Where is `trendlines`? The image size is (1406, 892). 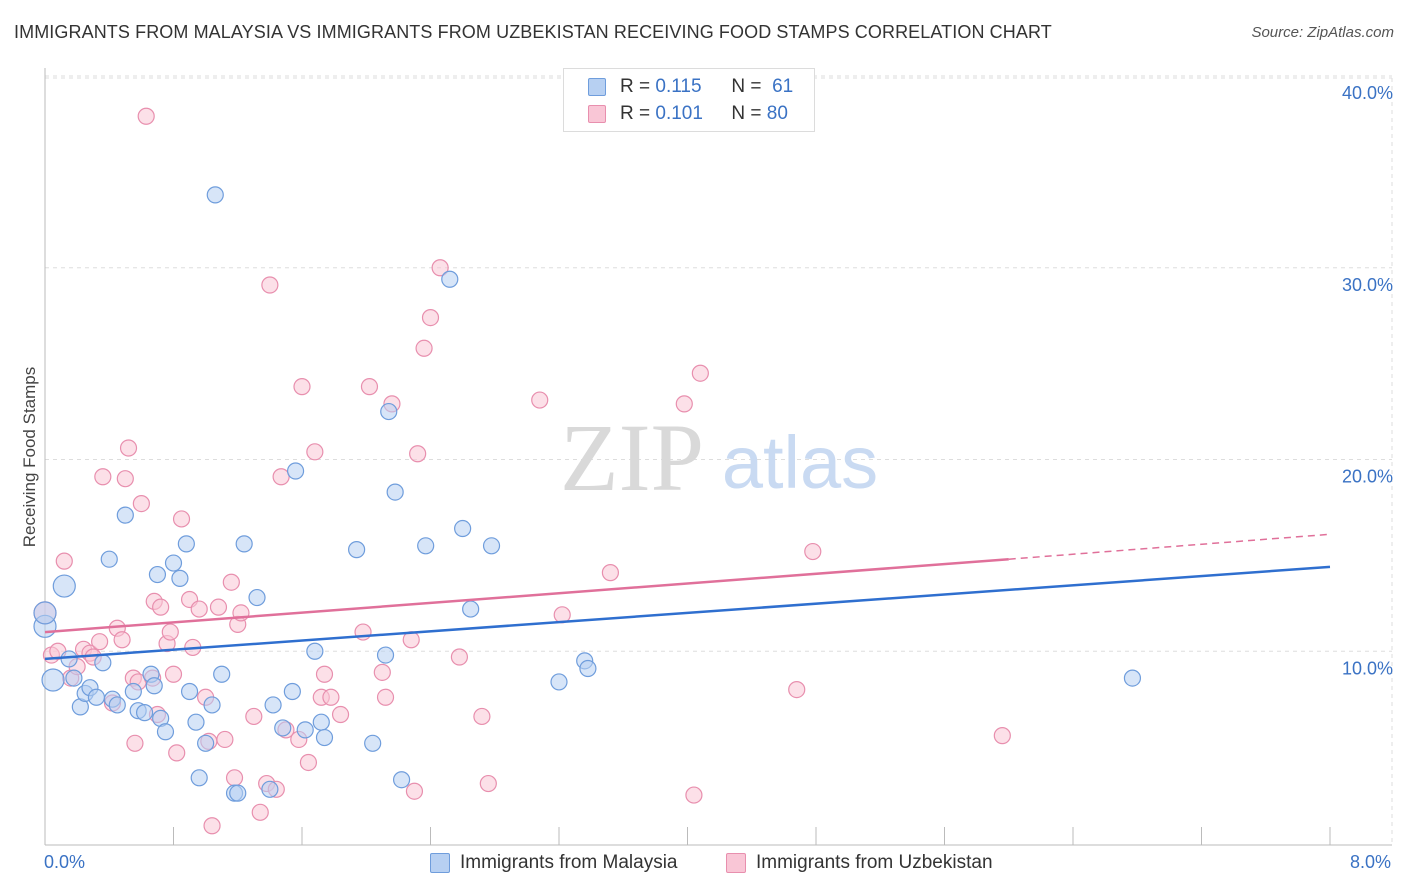 trendlines is located at coordinates (687, 597).